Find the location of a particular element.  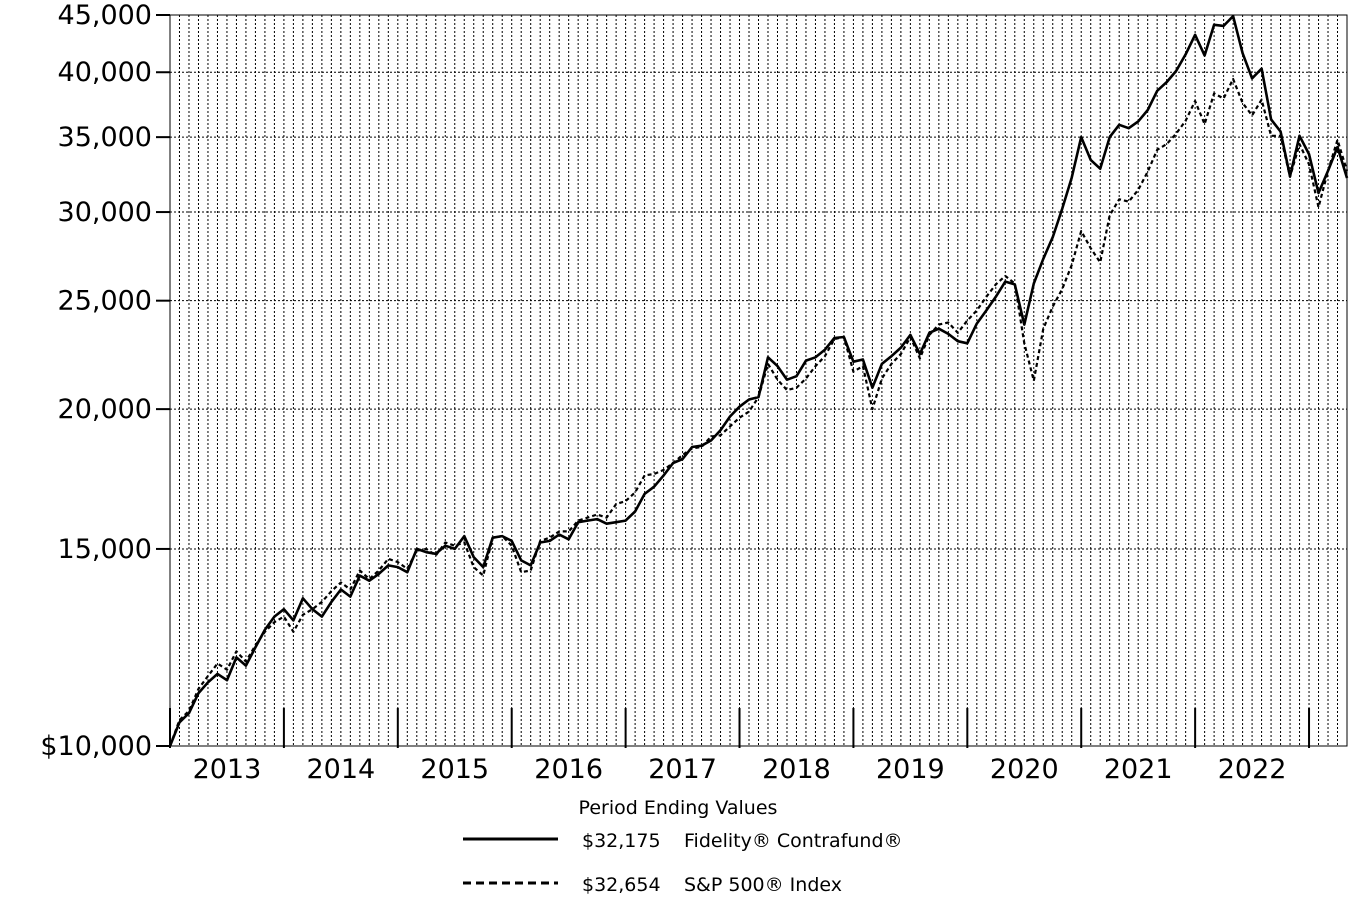

legend-value-sp500: $32,654 is located at coordinates (621, 885).